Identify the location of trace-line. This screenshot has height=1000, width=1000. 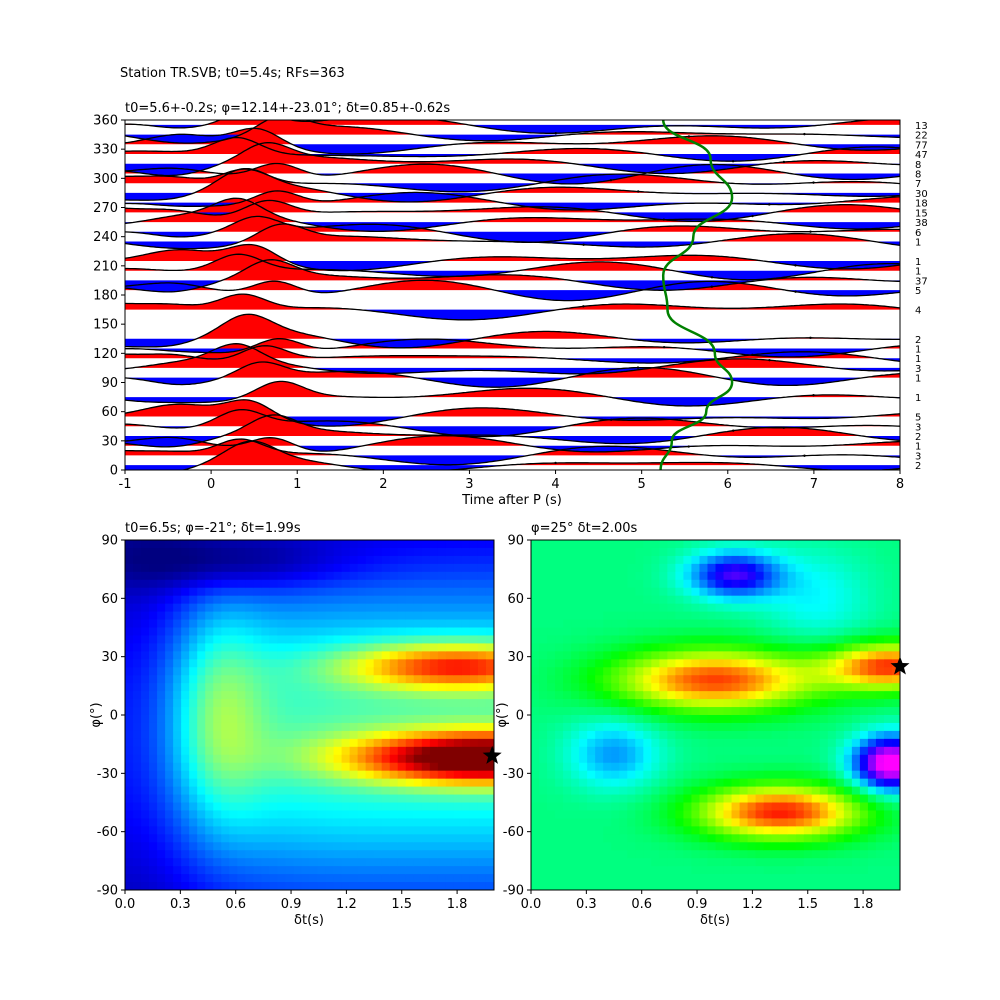
(512, 257).